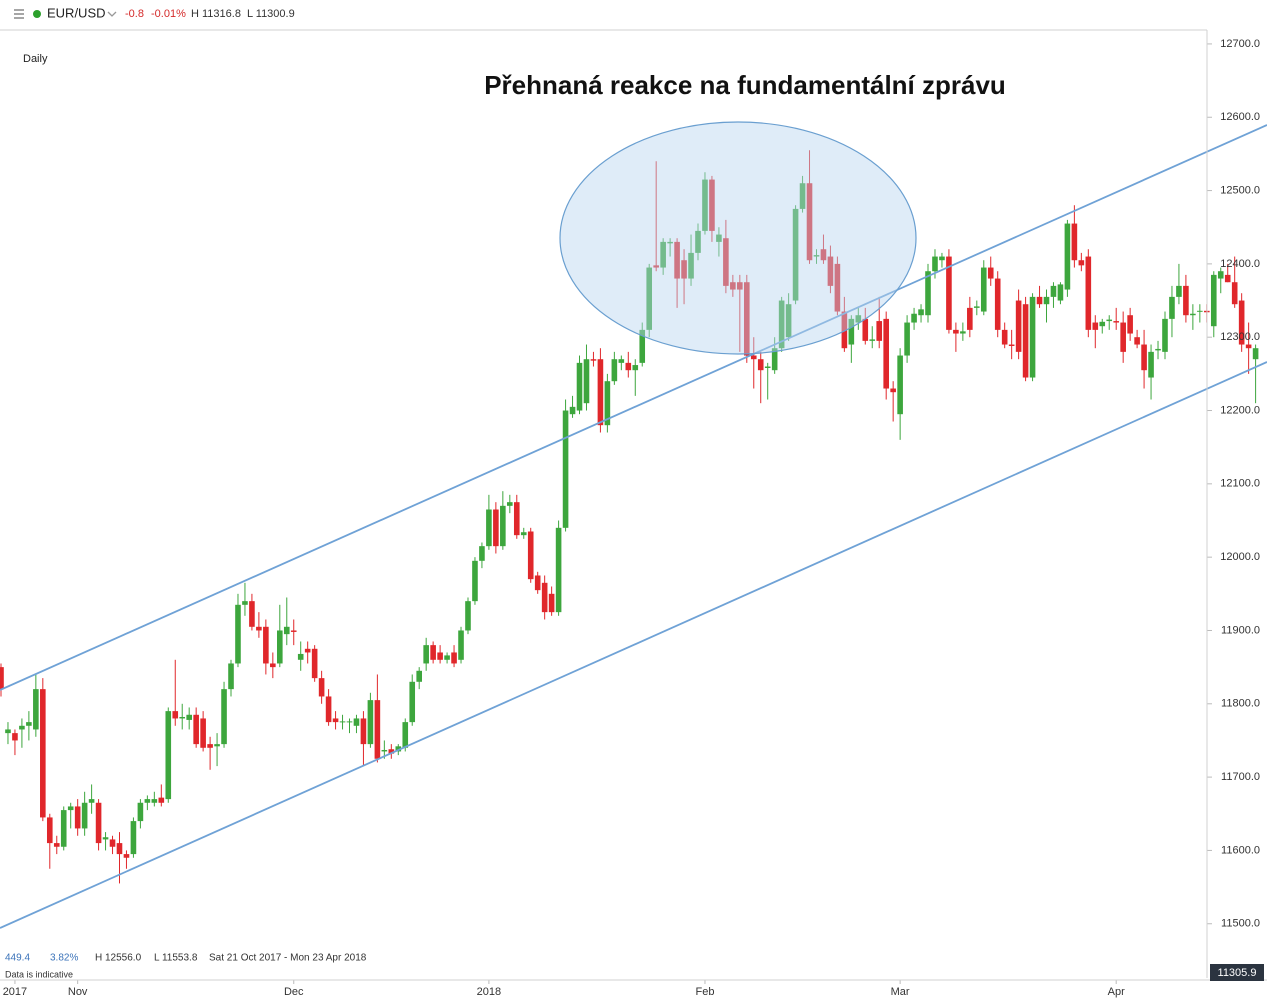  What do you see at coordinates (19, 14) in the screenshot?
I see `menu-icon` at bounding box center [19, 14].